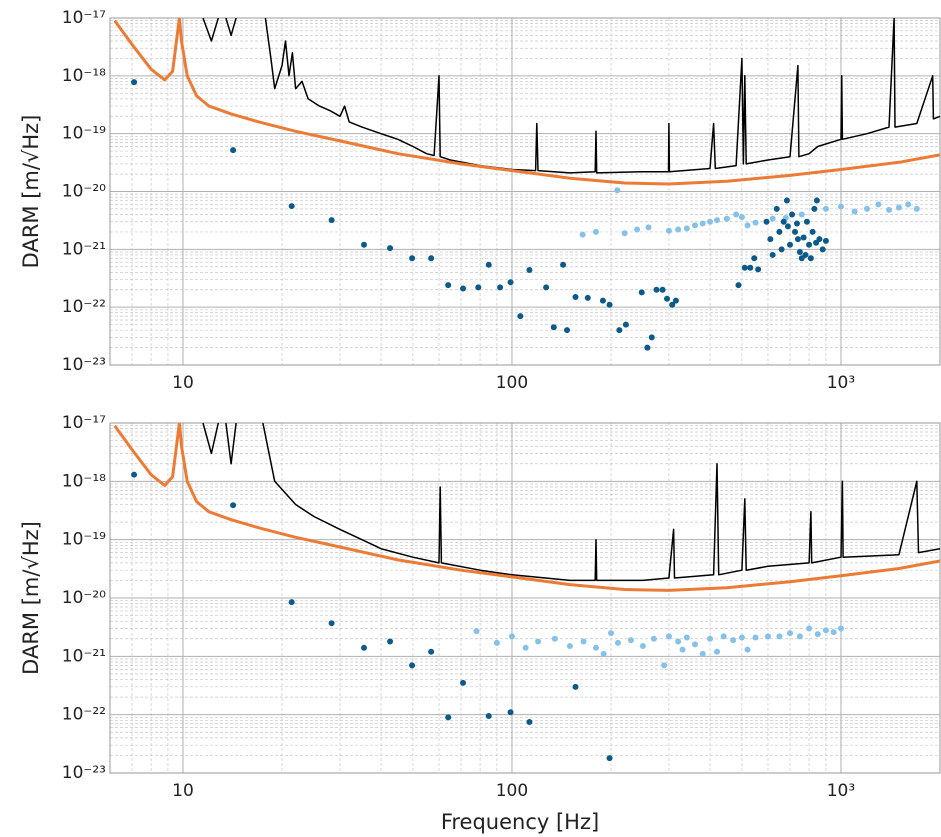  I want to click on y-tick-label: 10⁻¹⁸, so click(84, 481).